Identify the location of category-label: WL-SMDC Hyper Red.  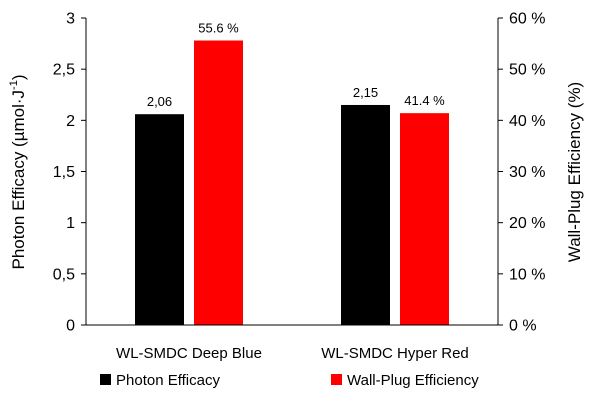
(395, 353).